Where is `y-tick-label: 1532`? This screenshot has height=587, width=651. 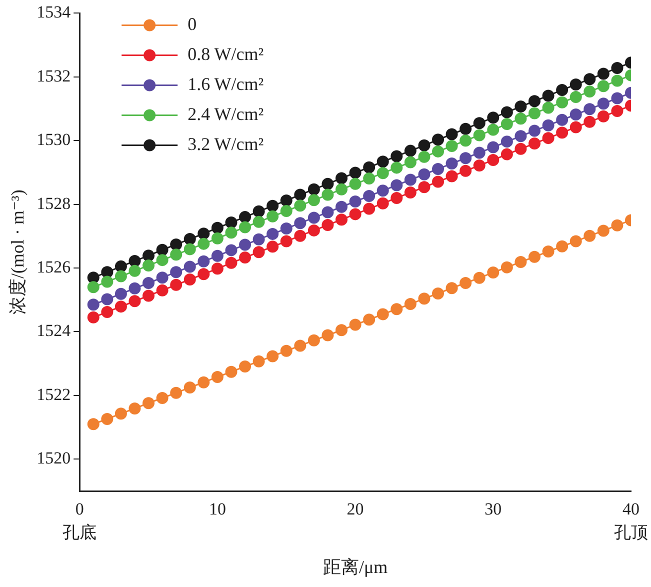 y-tick-label: 1532 is located at coordinates (53, 76).